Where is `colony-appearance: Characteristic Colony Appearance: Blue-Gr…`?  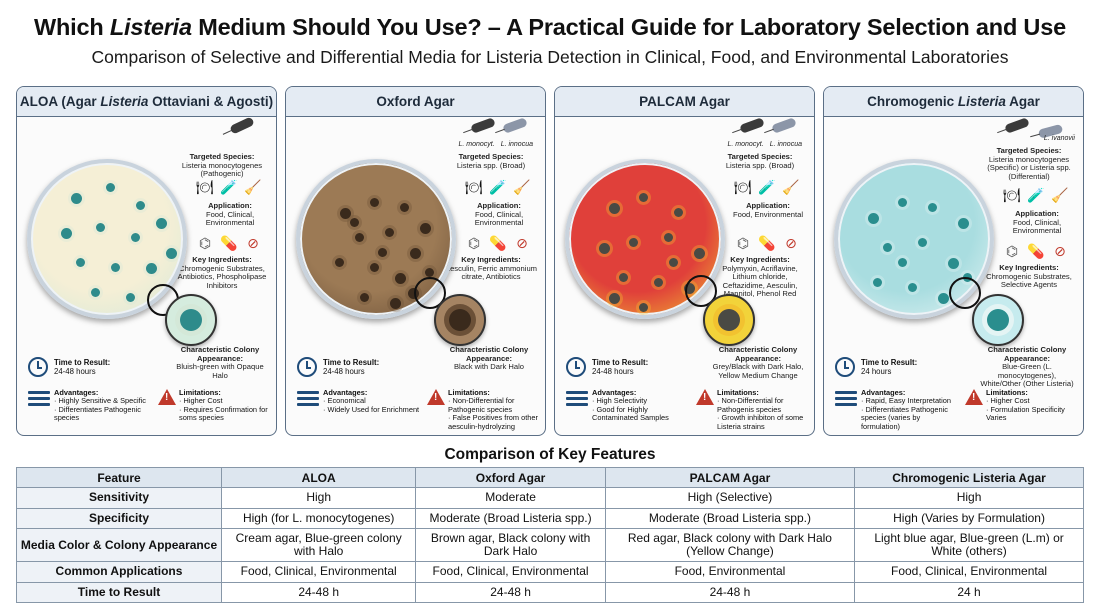
colony-appearance: Characteristic Colony Appearance: Blue-Gr… is located at coordinates (1027, 367).